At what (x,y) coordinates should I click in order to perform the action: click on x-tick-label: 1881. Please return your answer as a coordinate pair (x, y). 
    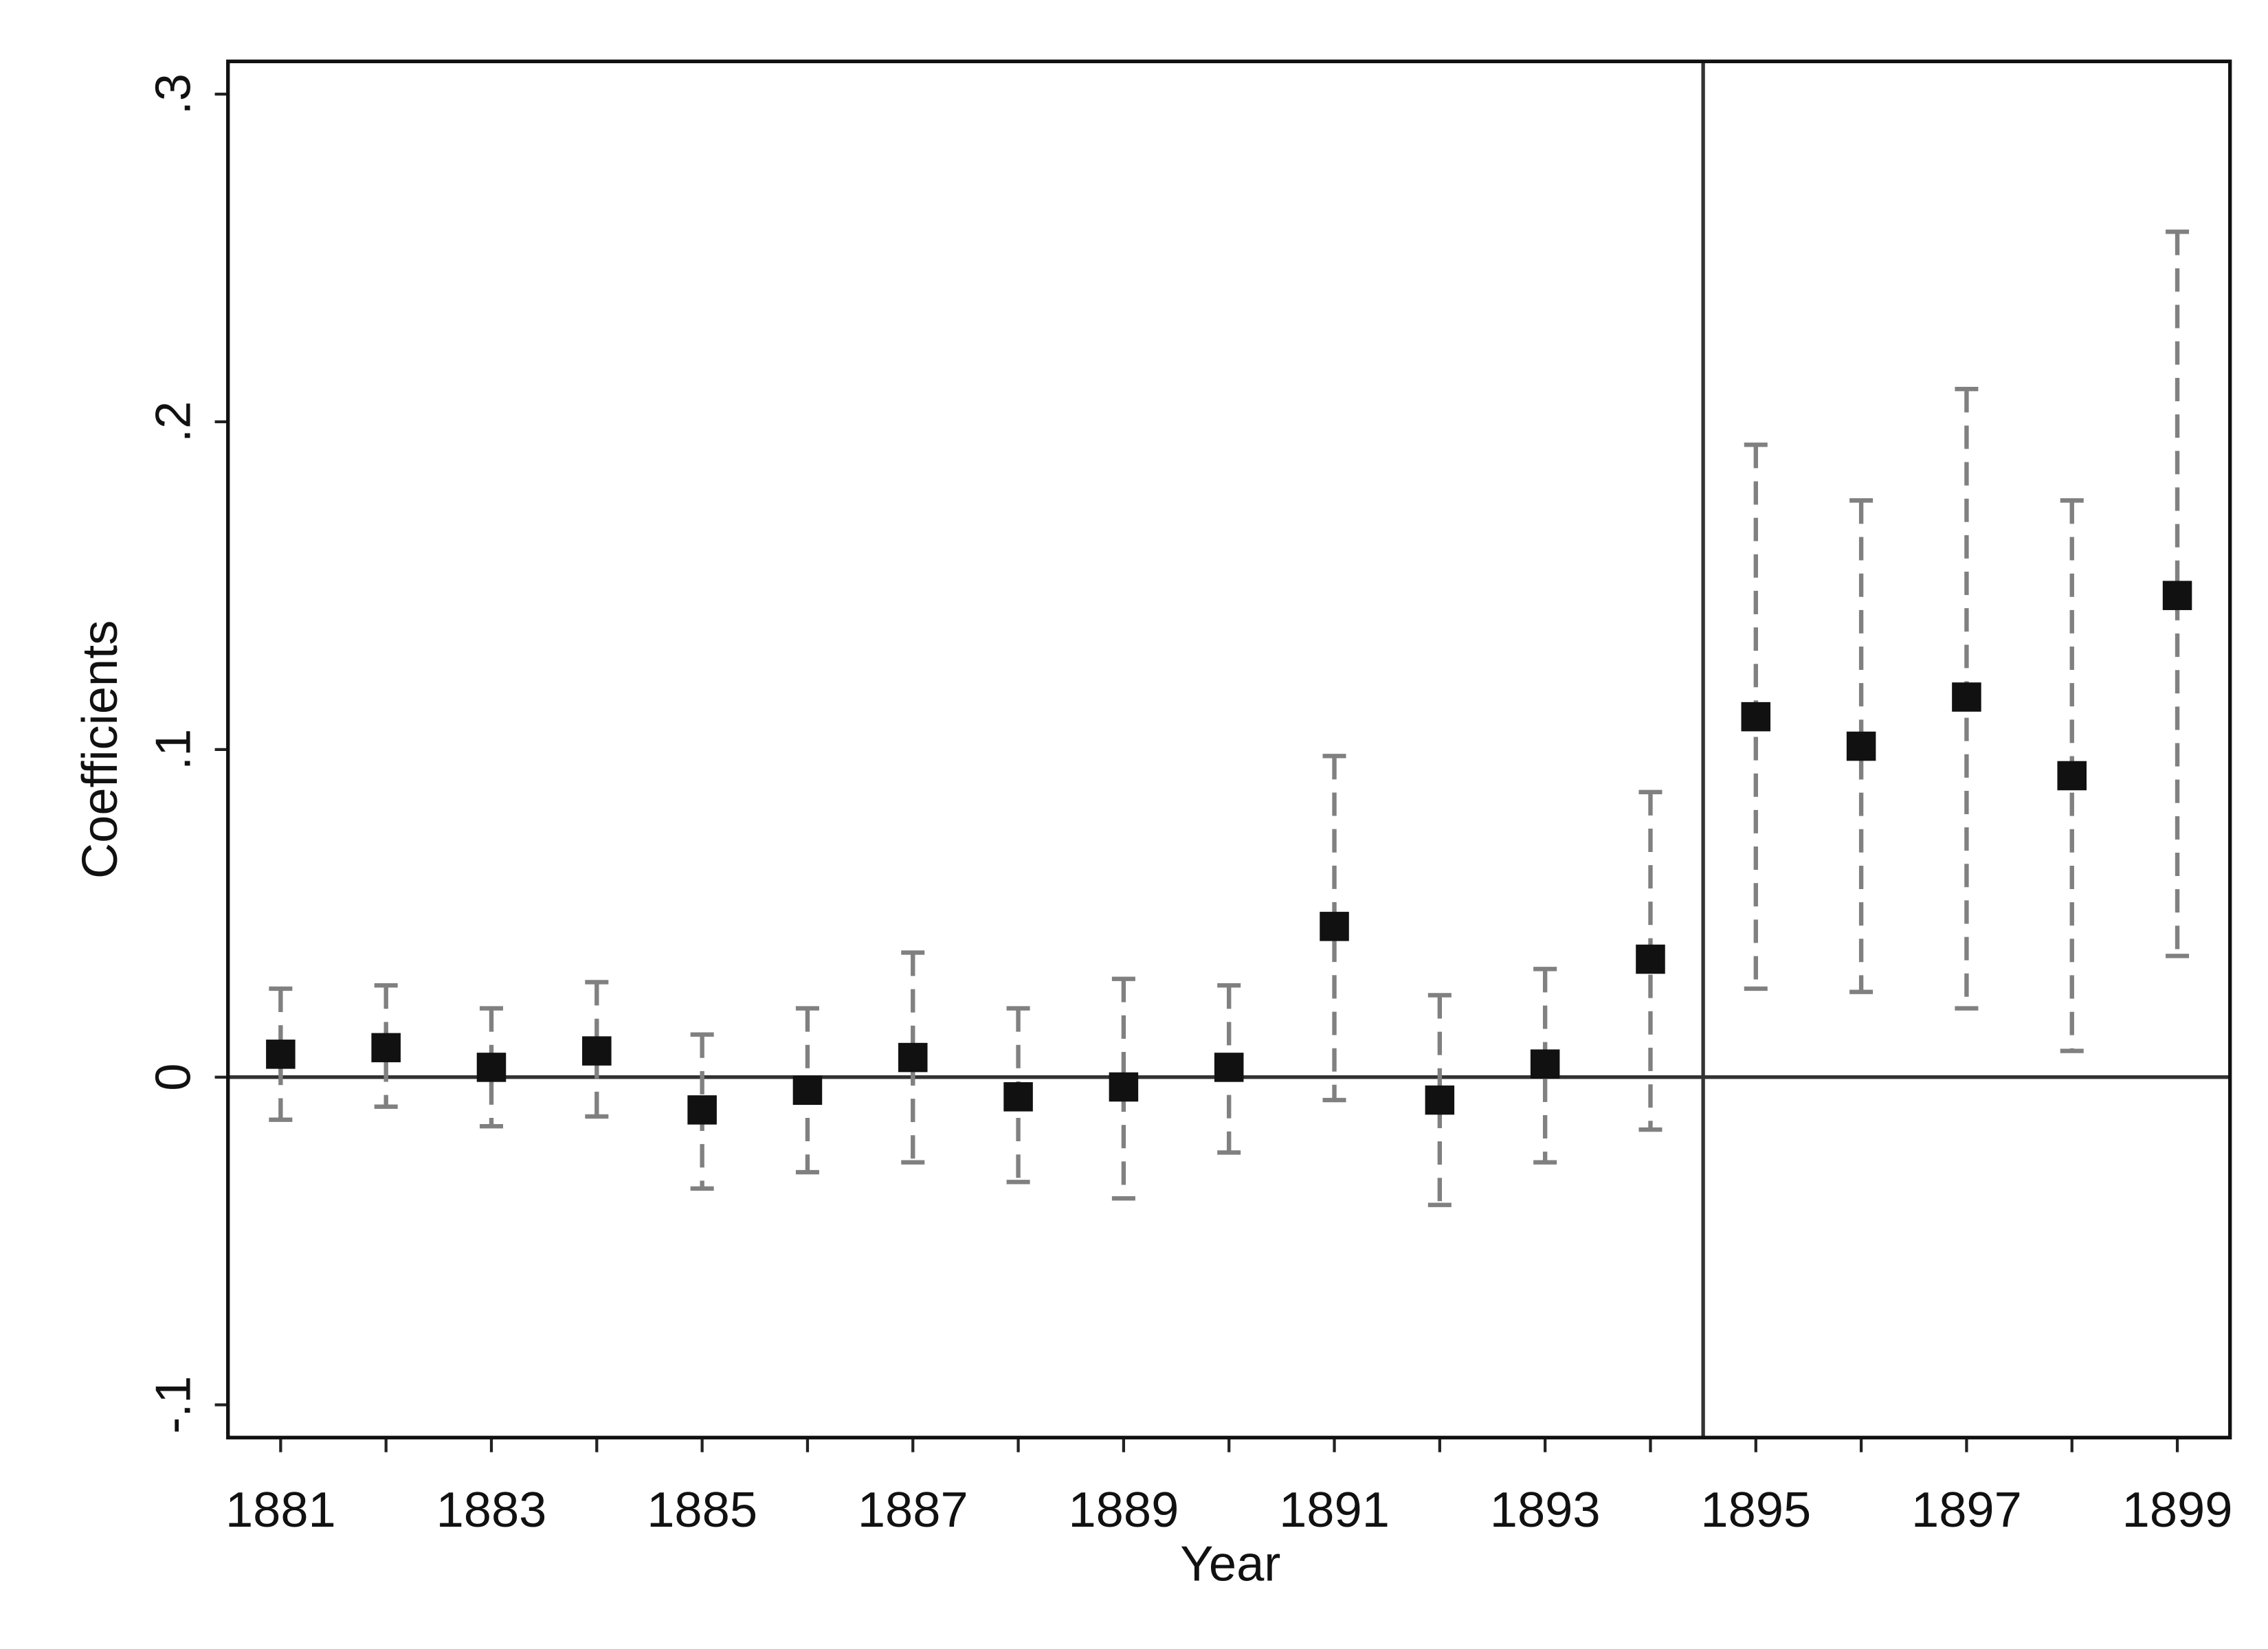
    Looking at the image, I should click on (280, 1510).